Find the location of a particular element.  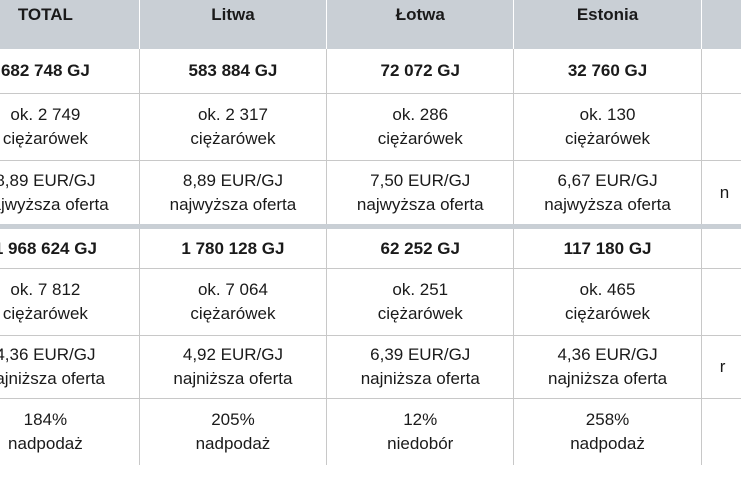

table-cell: ok. 286 ciężarówek is located at coordinates (420, 127).